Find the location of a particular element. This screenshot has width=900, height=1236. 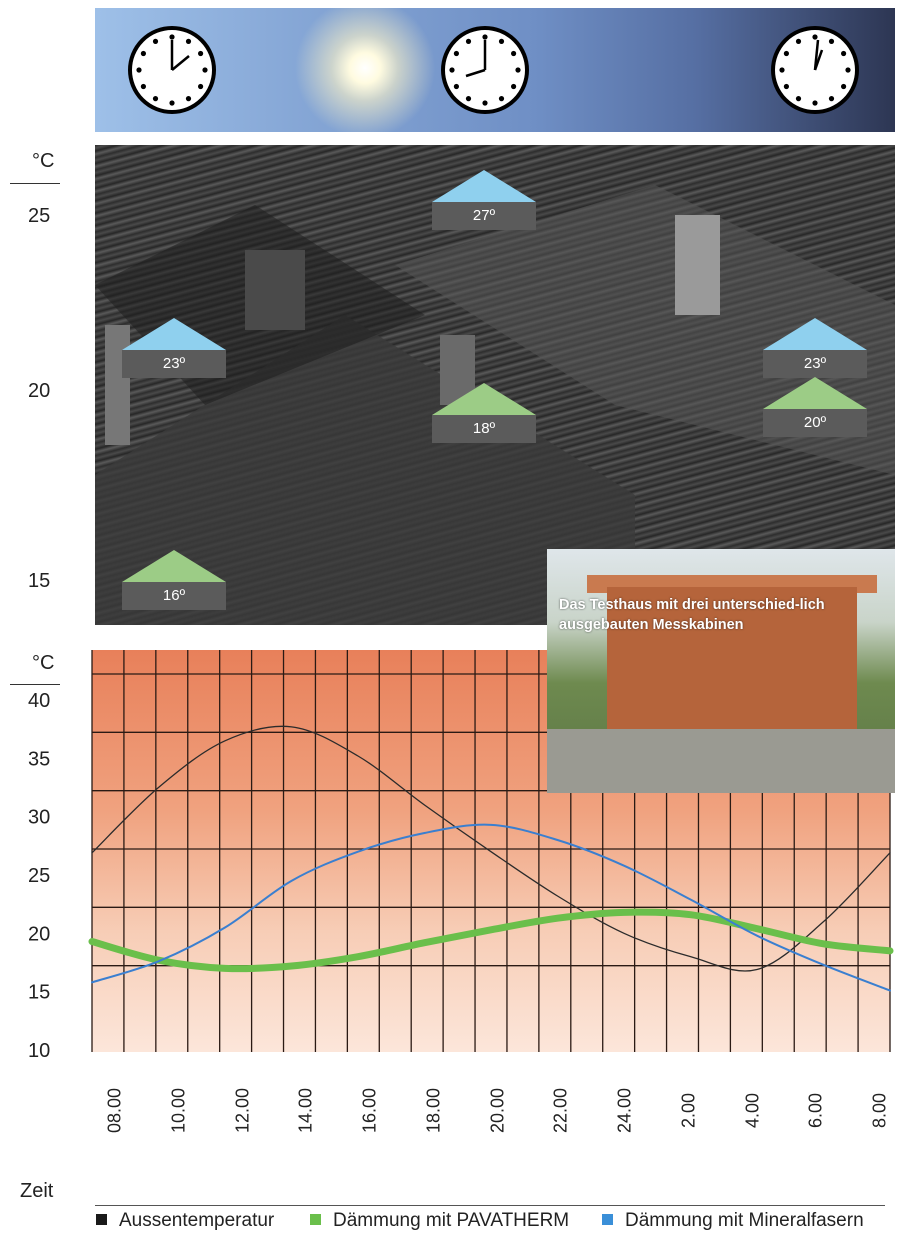

x-tick-label: 16.00 is located at coordinates (369, 1110).